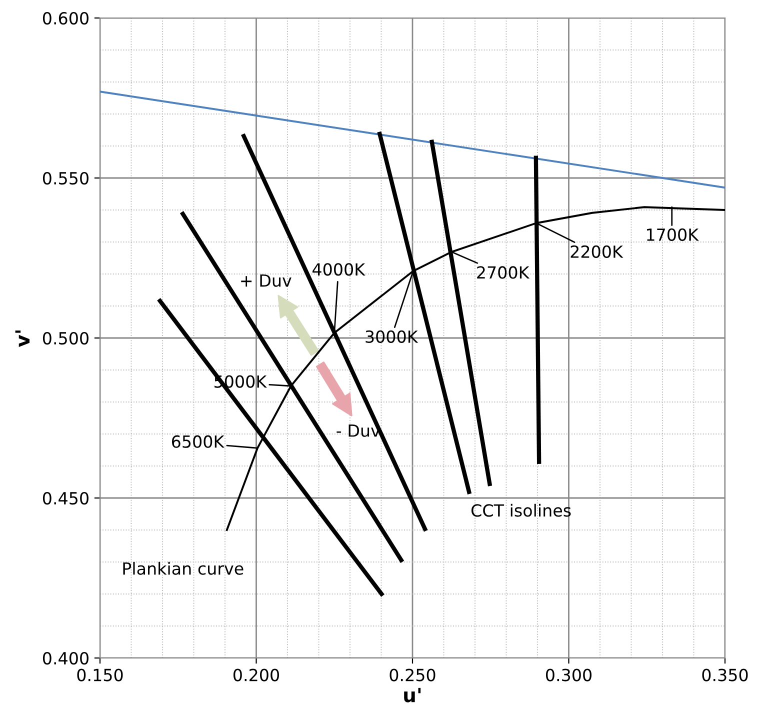 This screenshot has width=758, height=725. I want to click on x-axis-title: u', so click(412, 695).